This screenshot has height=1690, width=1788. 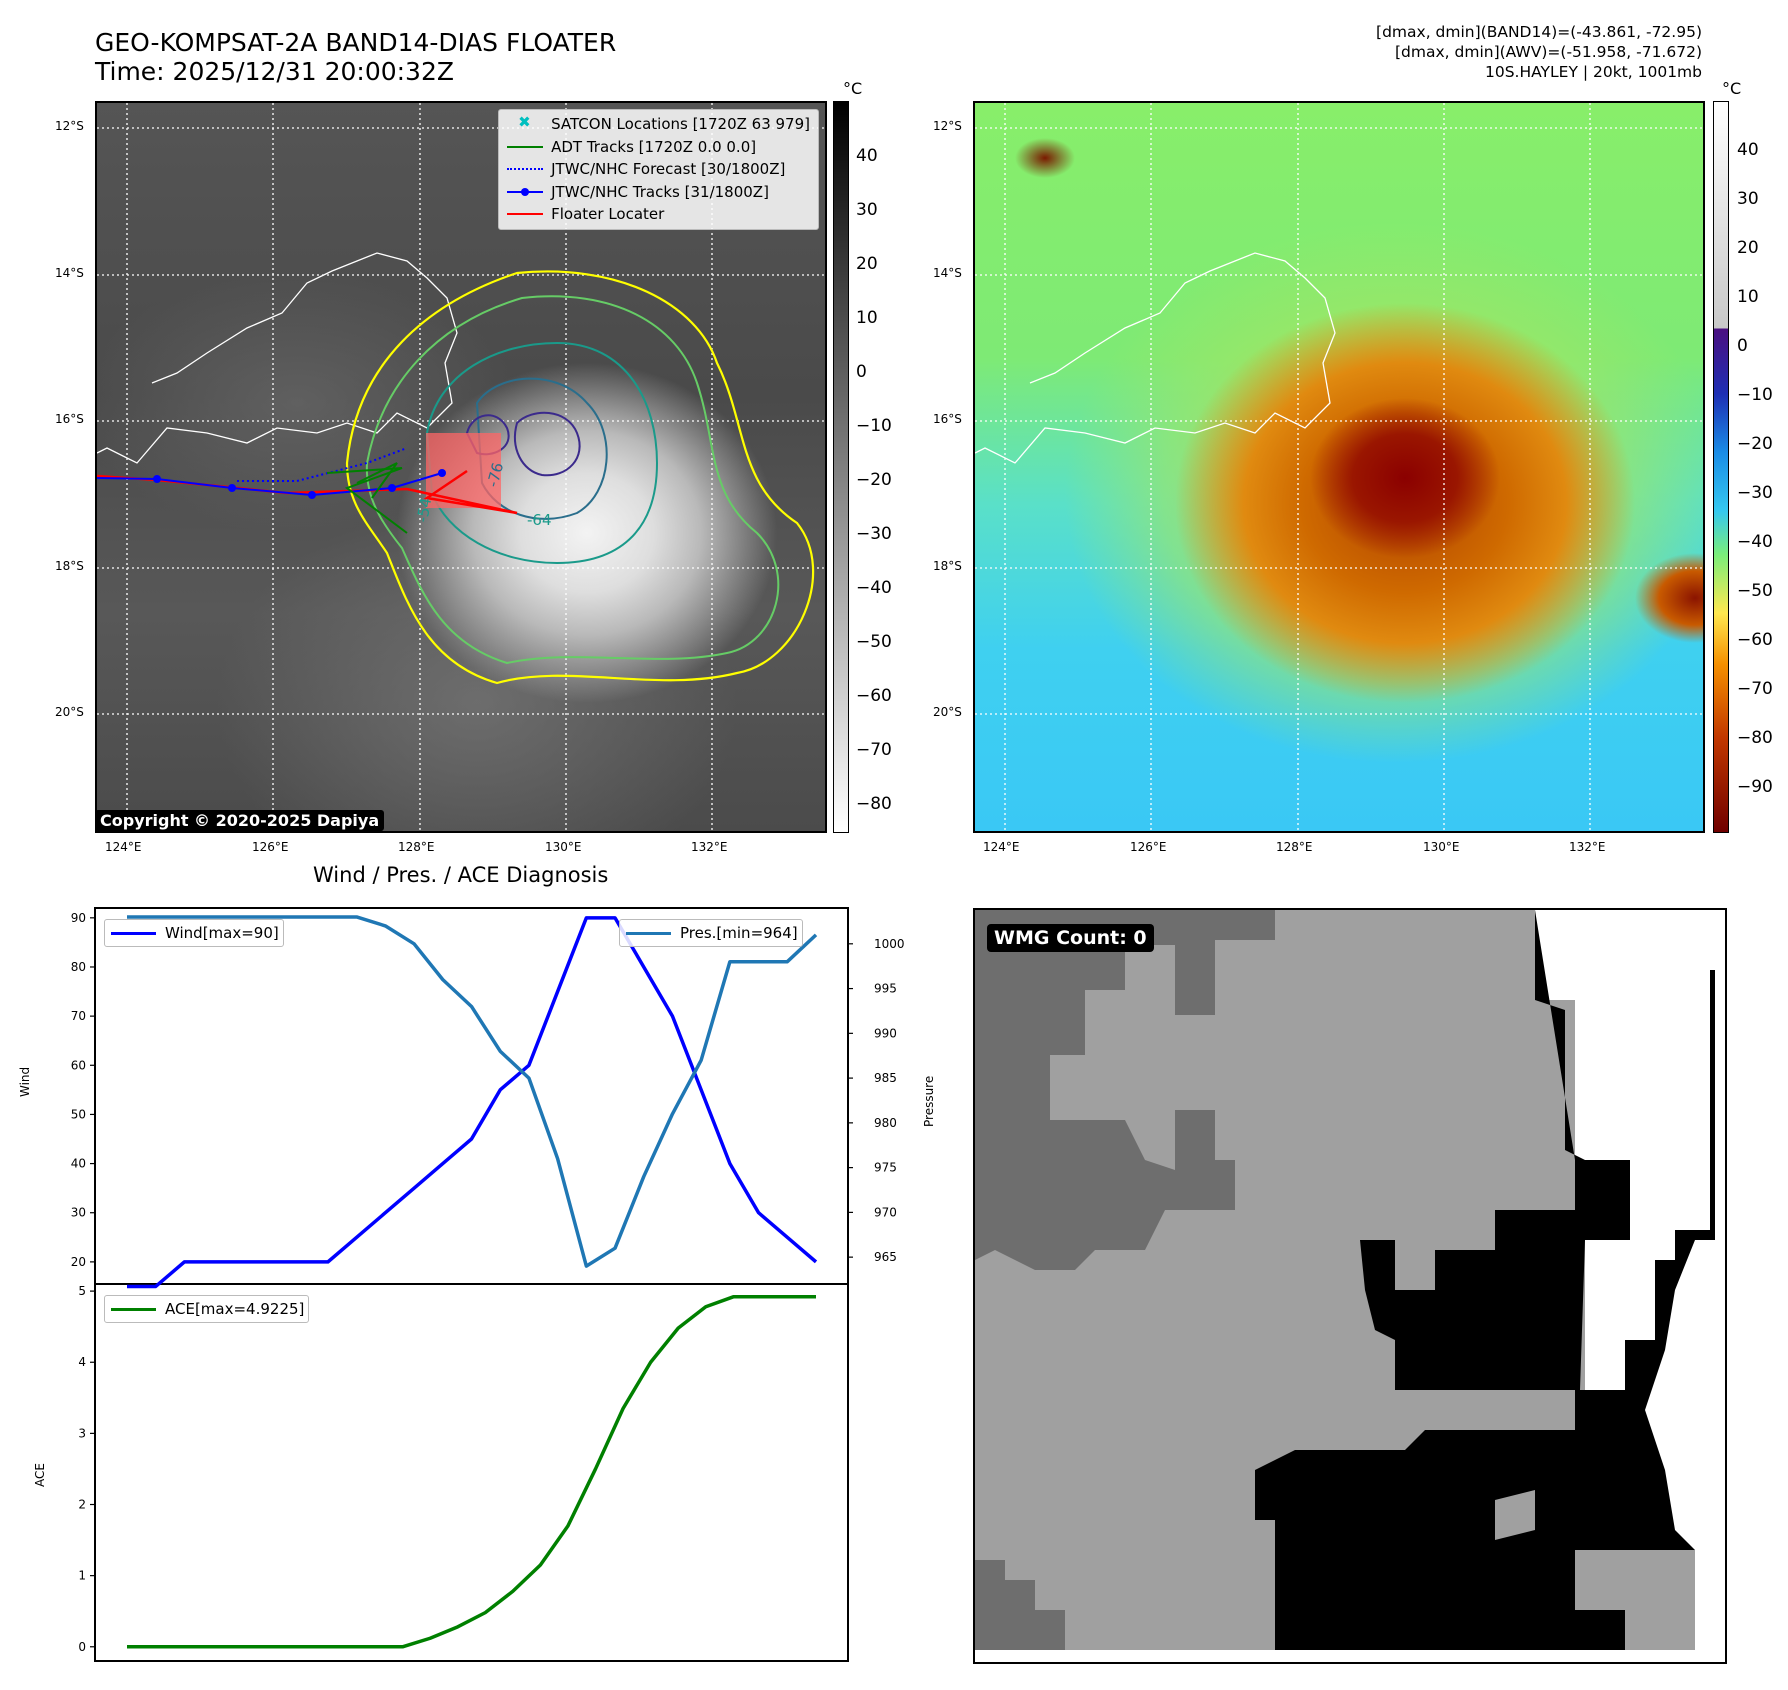 What do you see at coordinates (1732, 88) in the screenshot?
I see `colorbar-color-unit: °C` at bounding box center [1732, 88].